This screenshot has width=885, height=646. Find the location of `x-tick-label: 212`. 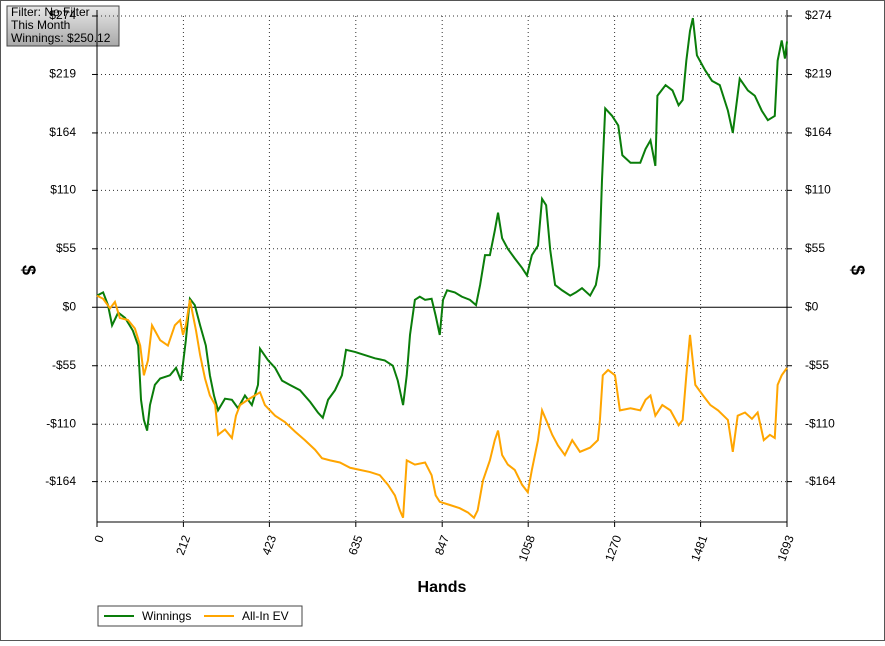

x-tick-label: 212 is located at coordinates (183, 545).